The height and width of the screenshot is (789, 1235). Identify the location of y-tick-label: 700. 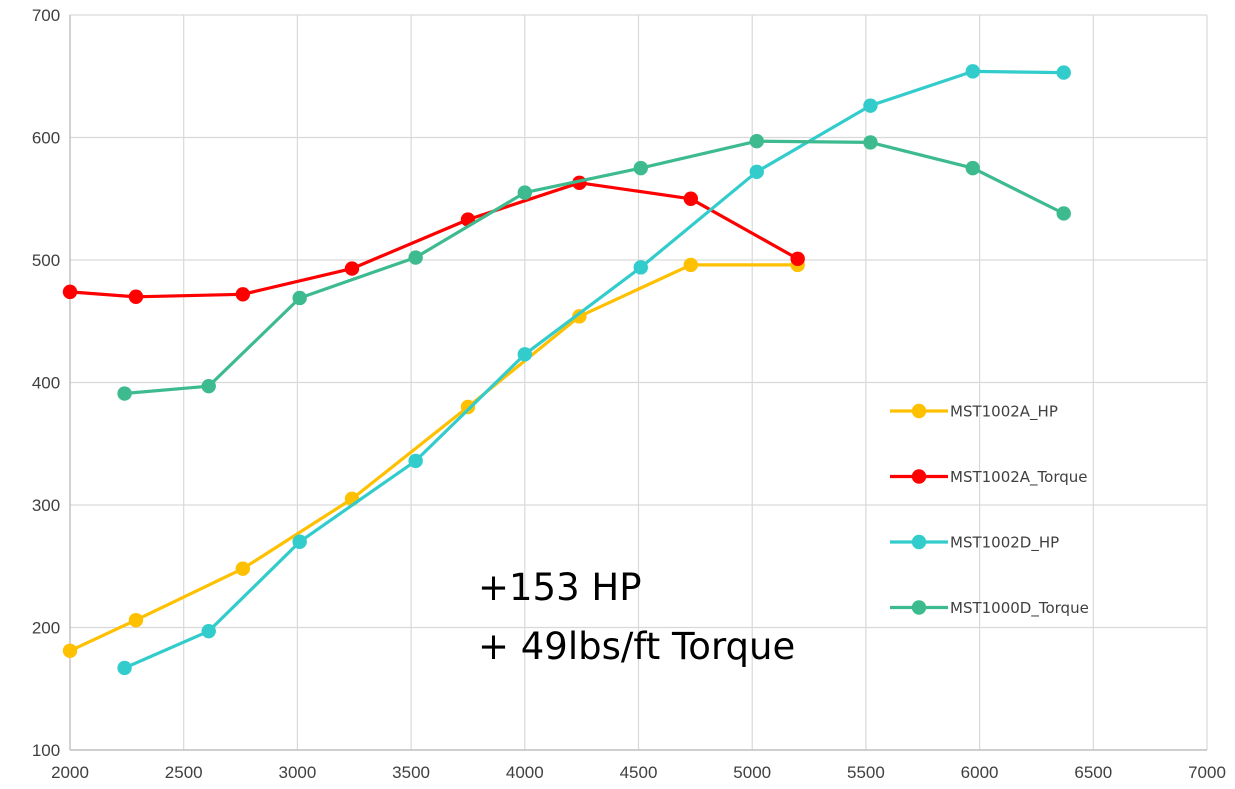
(46, 15).